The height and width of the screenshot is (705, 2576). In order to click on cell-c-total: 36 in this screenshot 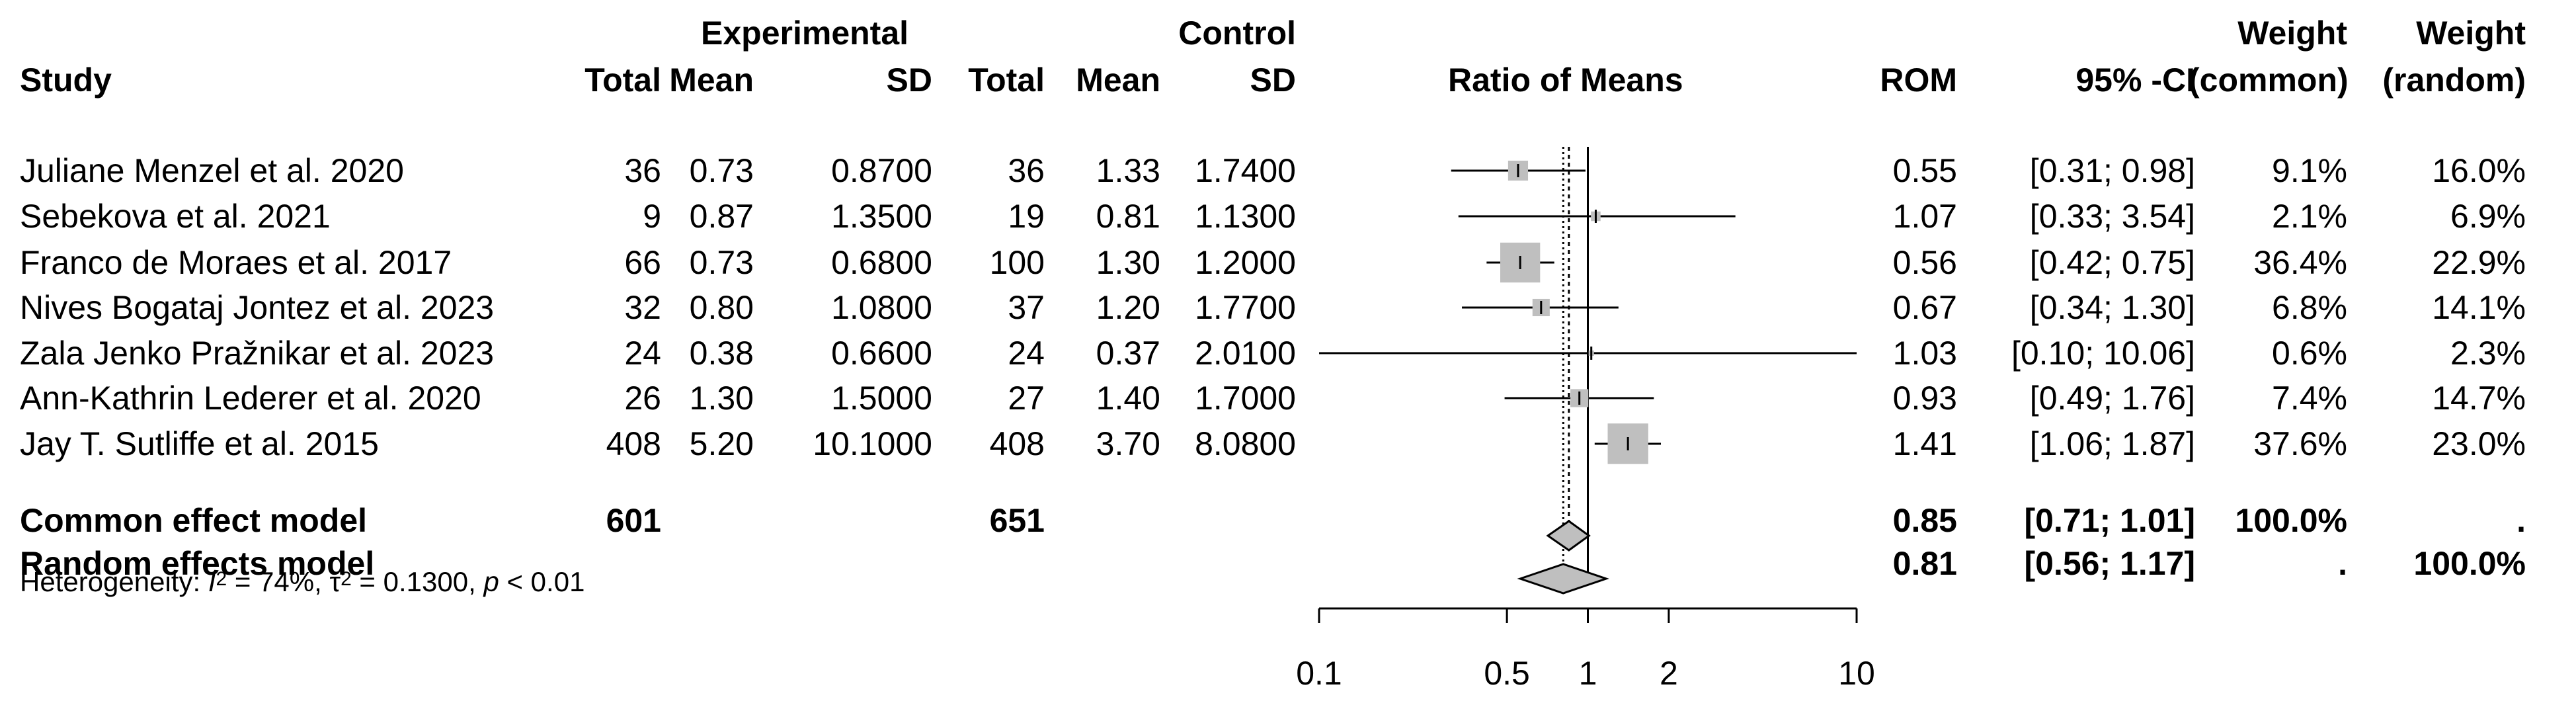, I will do `click(1026, 170)`.